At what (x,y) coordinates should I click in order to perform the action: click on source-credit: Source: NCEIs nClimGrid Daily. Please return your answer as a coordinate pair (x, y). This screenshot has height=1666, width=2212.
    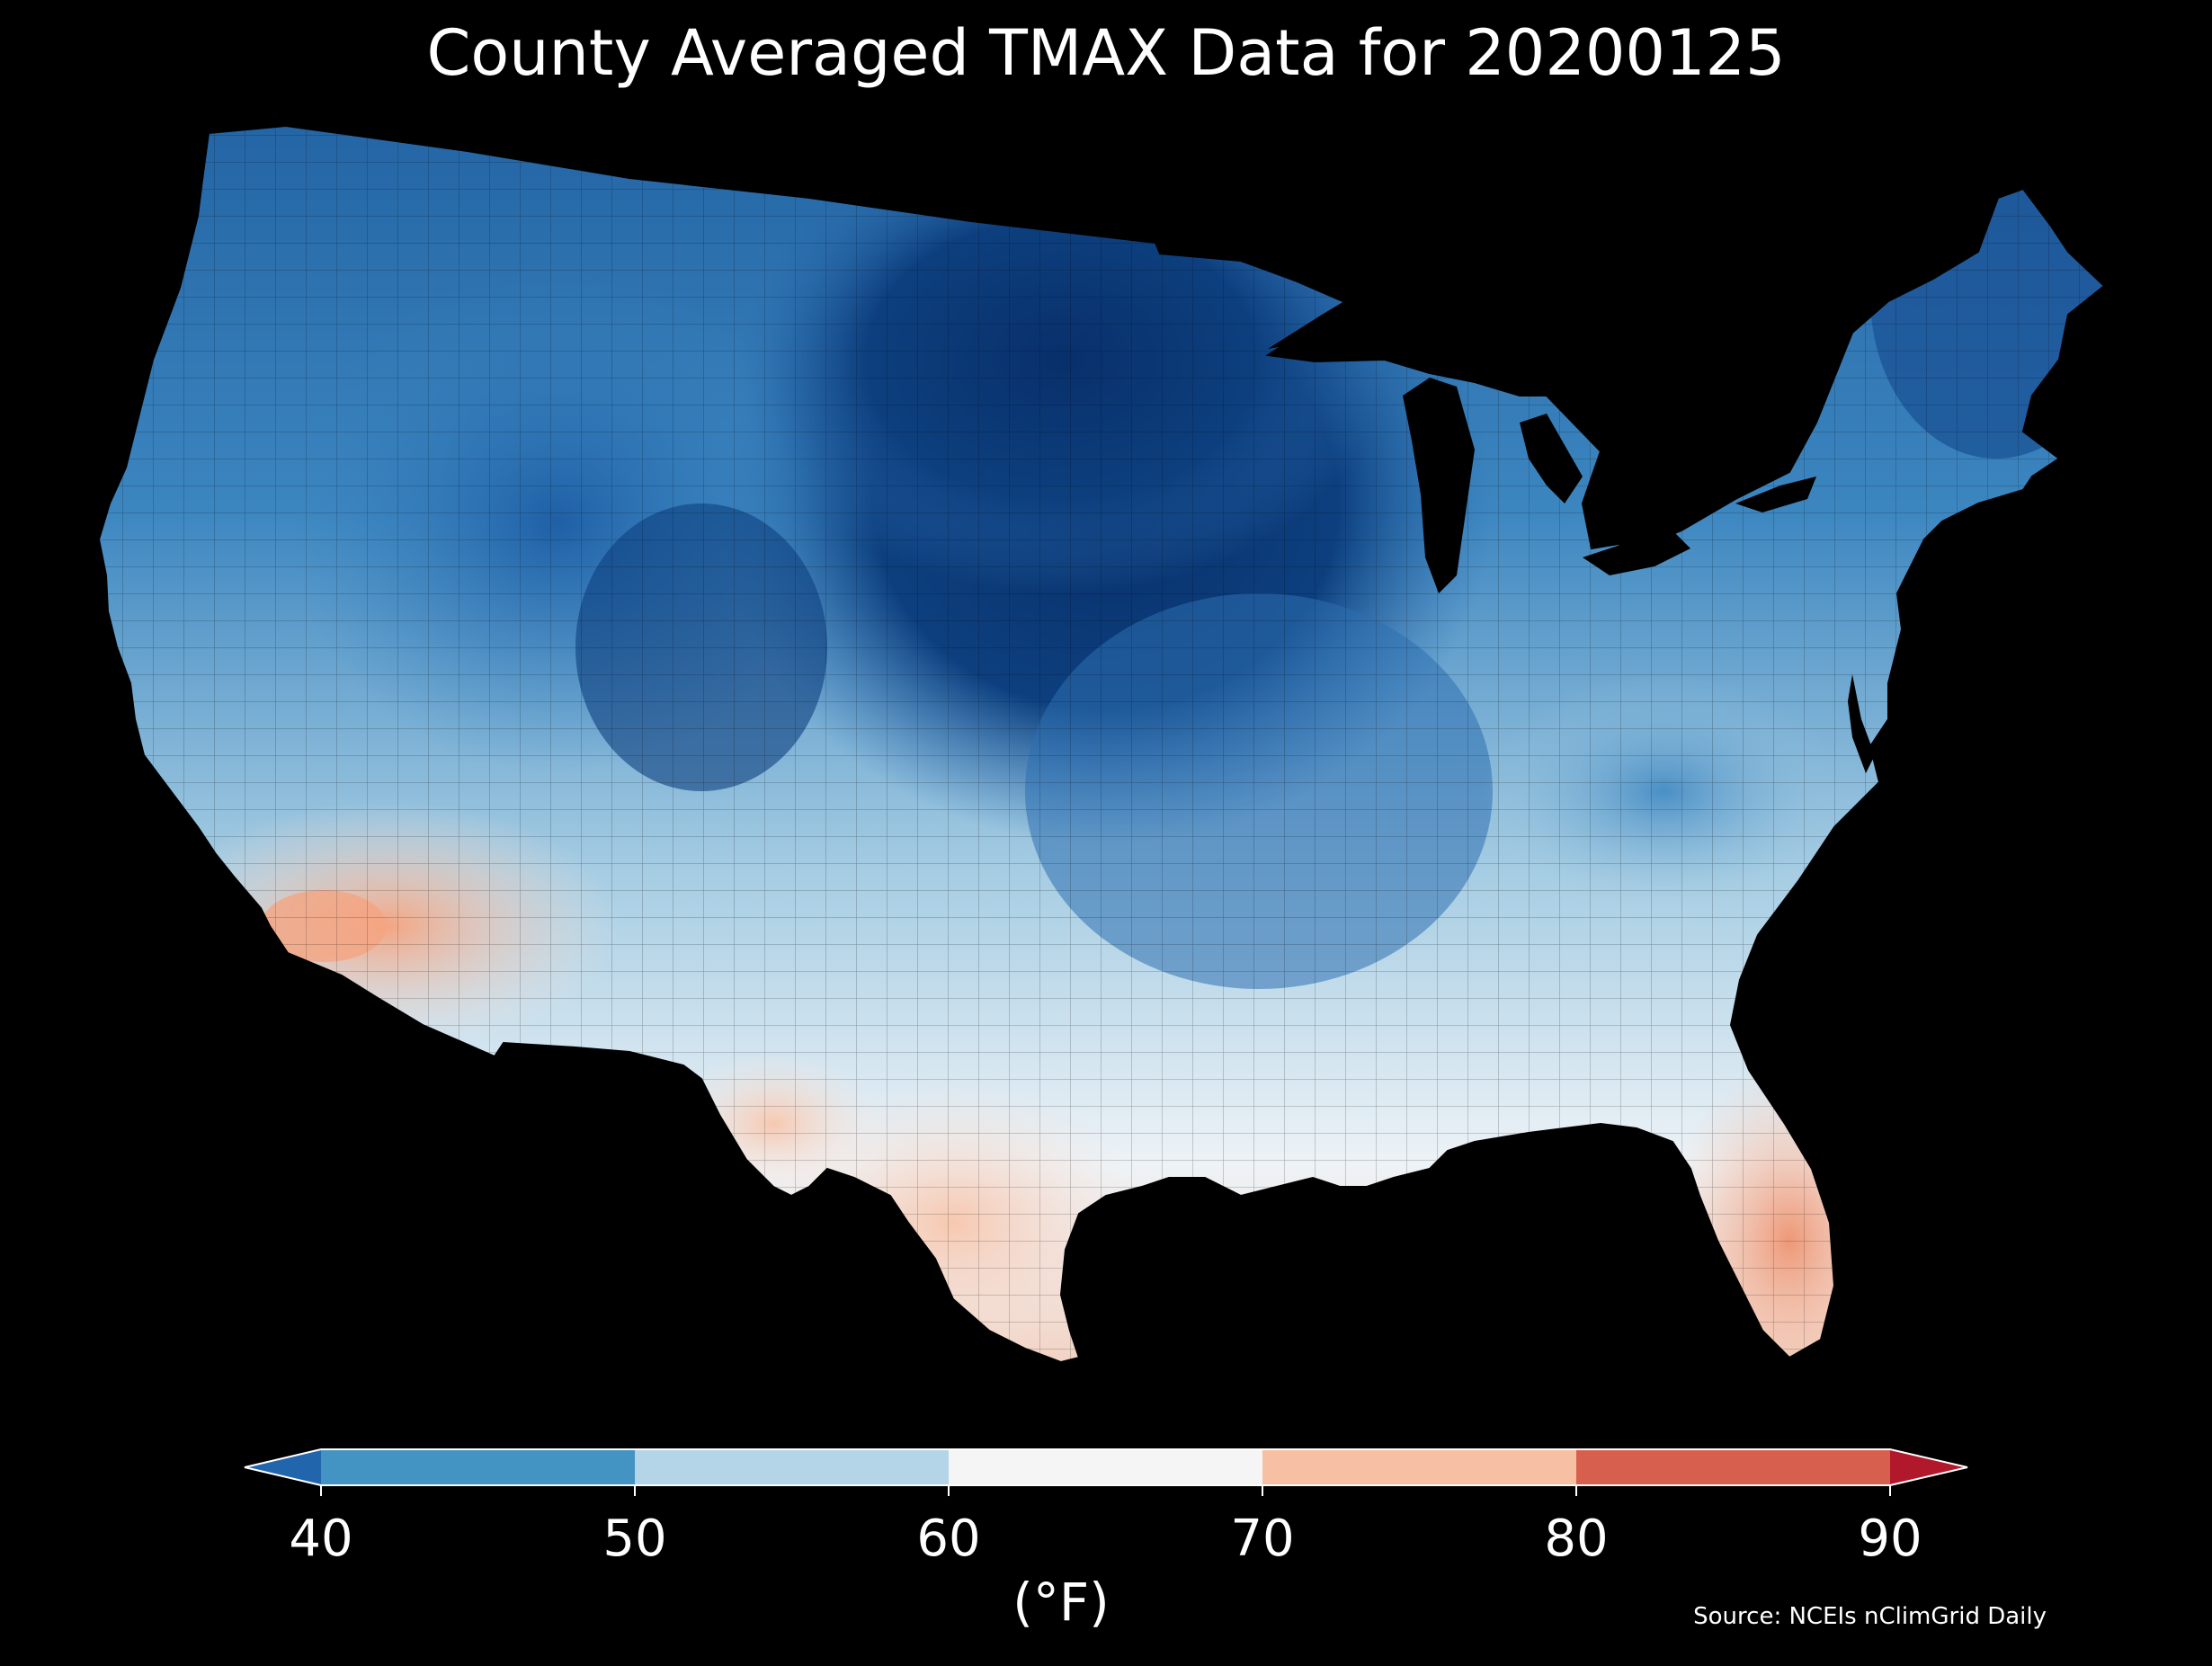
    Looking at the image, I should click on (1870, 1617).